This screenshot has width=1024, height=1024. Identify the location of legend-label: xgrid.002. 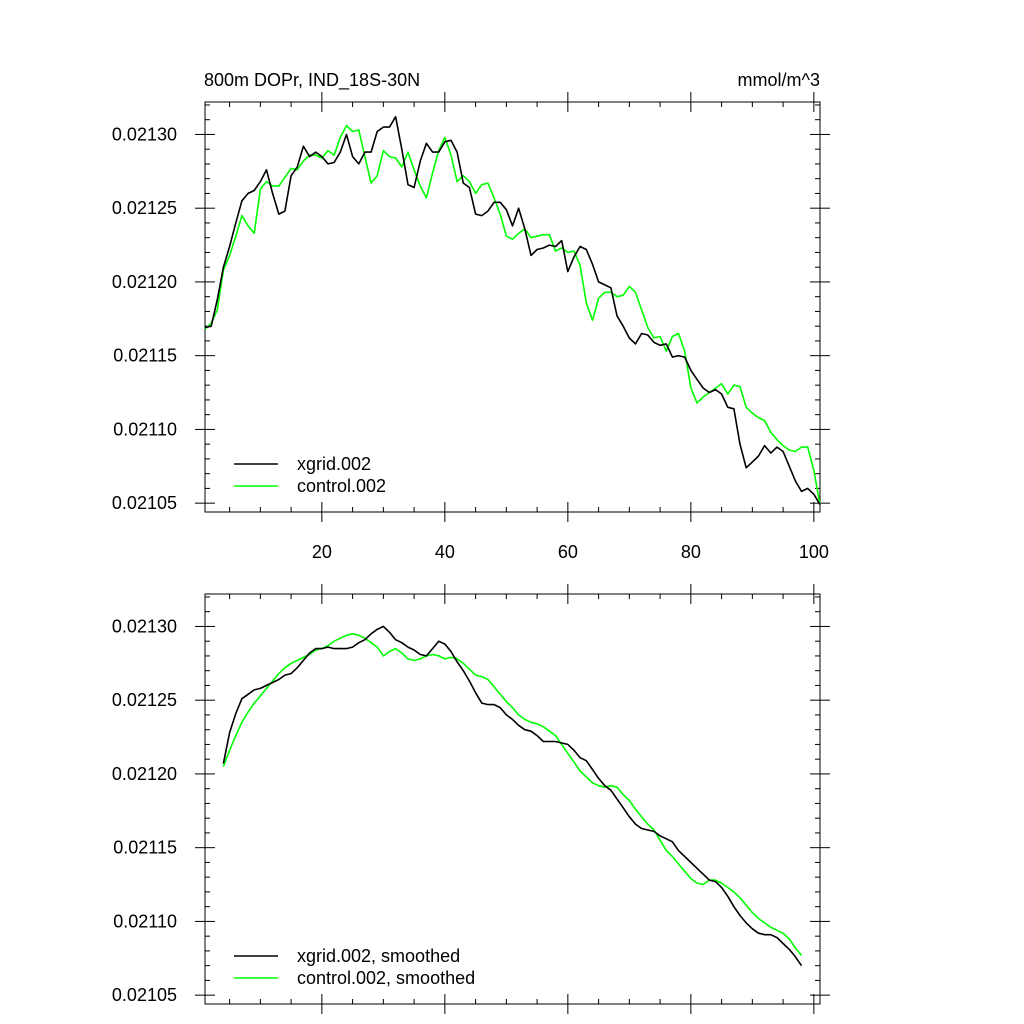
(334, 464).